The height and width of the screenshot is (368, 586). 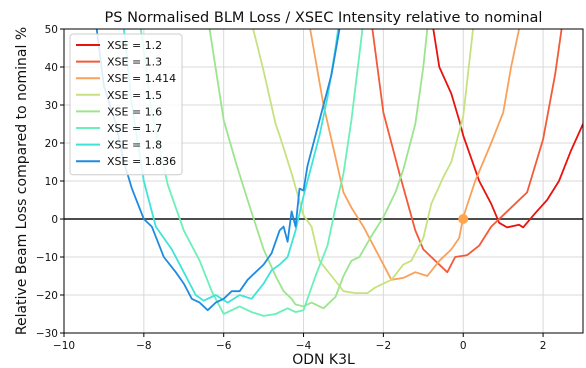 I want to click on y-tick-label: −10, so click(x=47, y=258).